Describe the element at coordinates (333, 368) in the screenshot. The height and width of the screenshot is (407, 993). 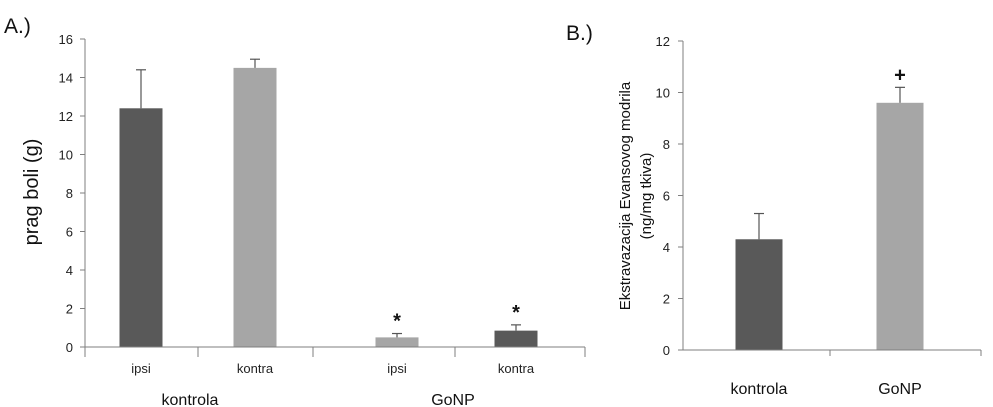
I see `panel-a-category-labels: ipsi kontra ipsi kontra` at that location.